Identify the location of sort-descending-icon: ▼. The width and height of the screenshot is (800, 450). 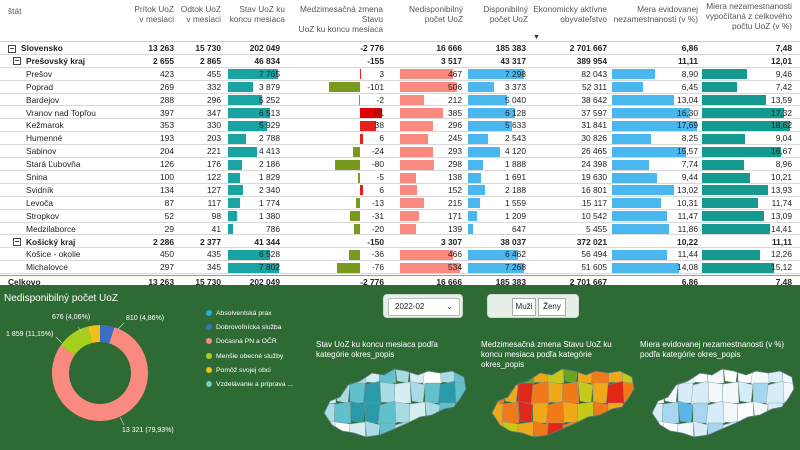
(536, 37).